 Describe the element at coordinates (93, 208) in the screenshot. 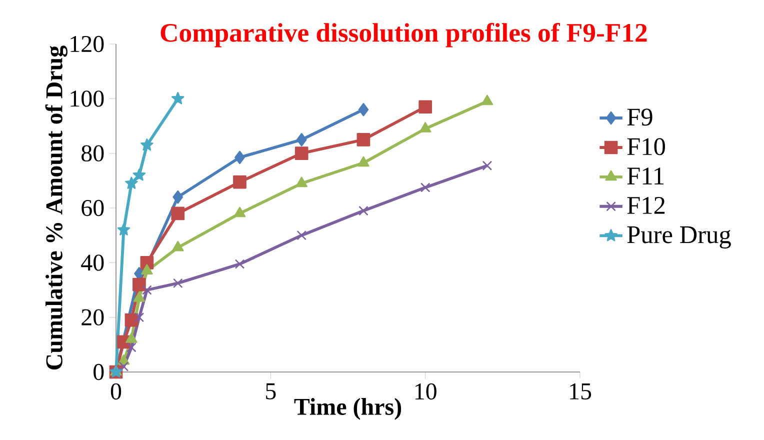

I see `y-tick-label: 60` at that location.